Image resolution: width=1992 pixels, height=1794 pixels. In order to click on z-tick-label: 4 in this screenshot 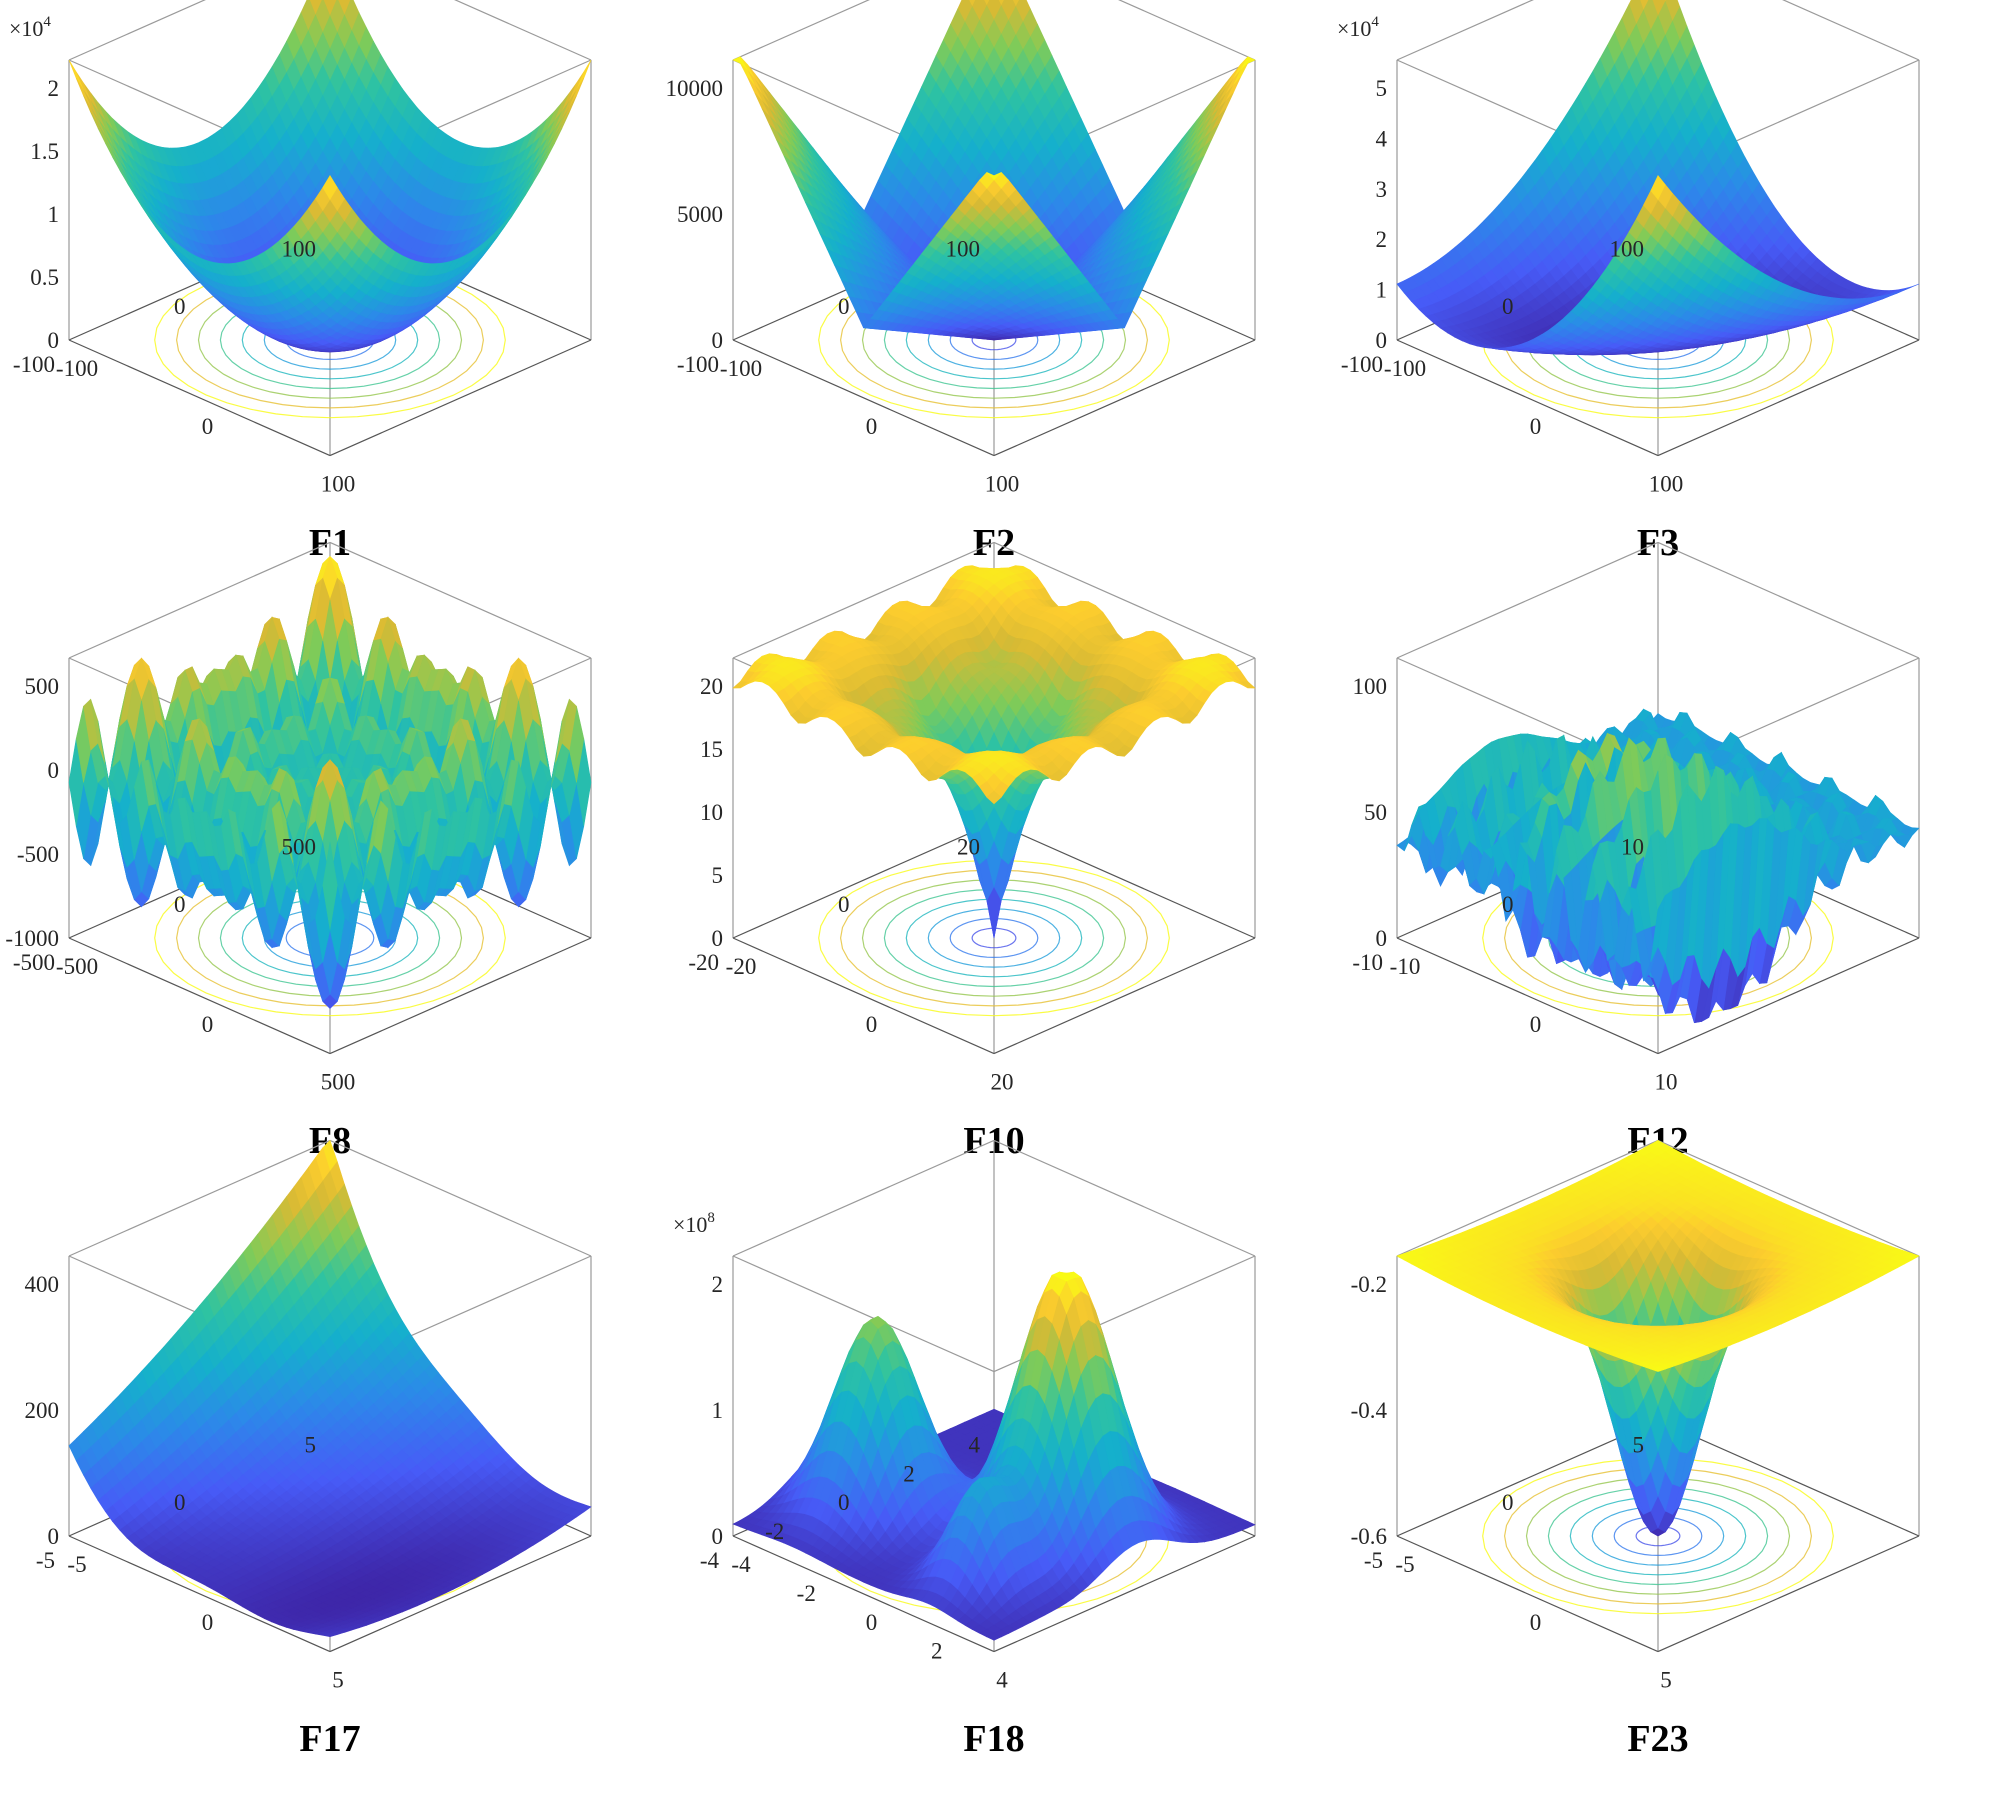, I will do `click(1382, 138)`.